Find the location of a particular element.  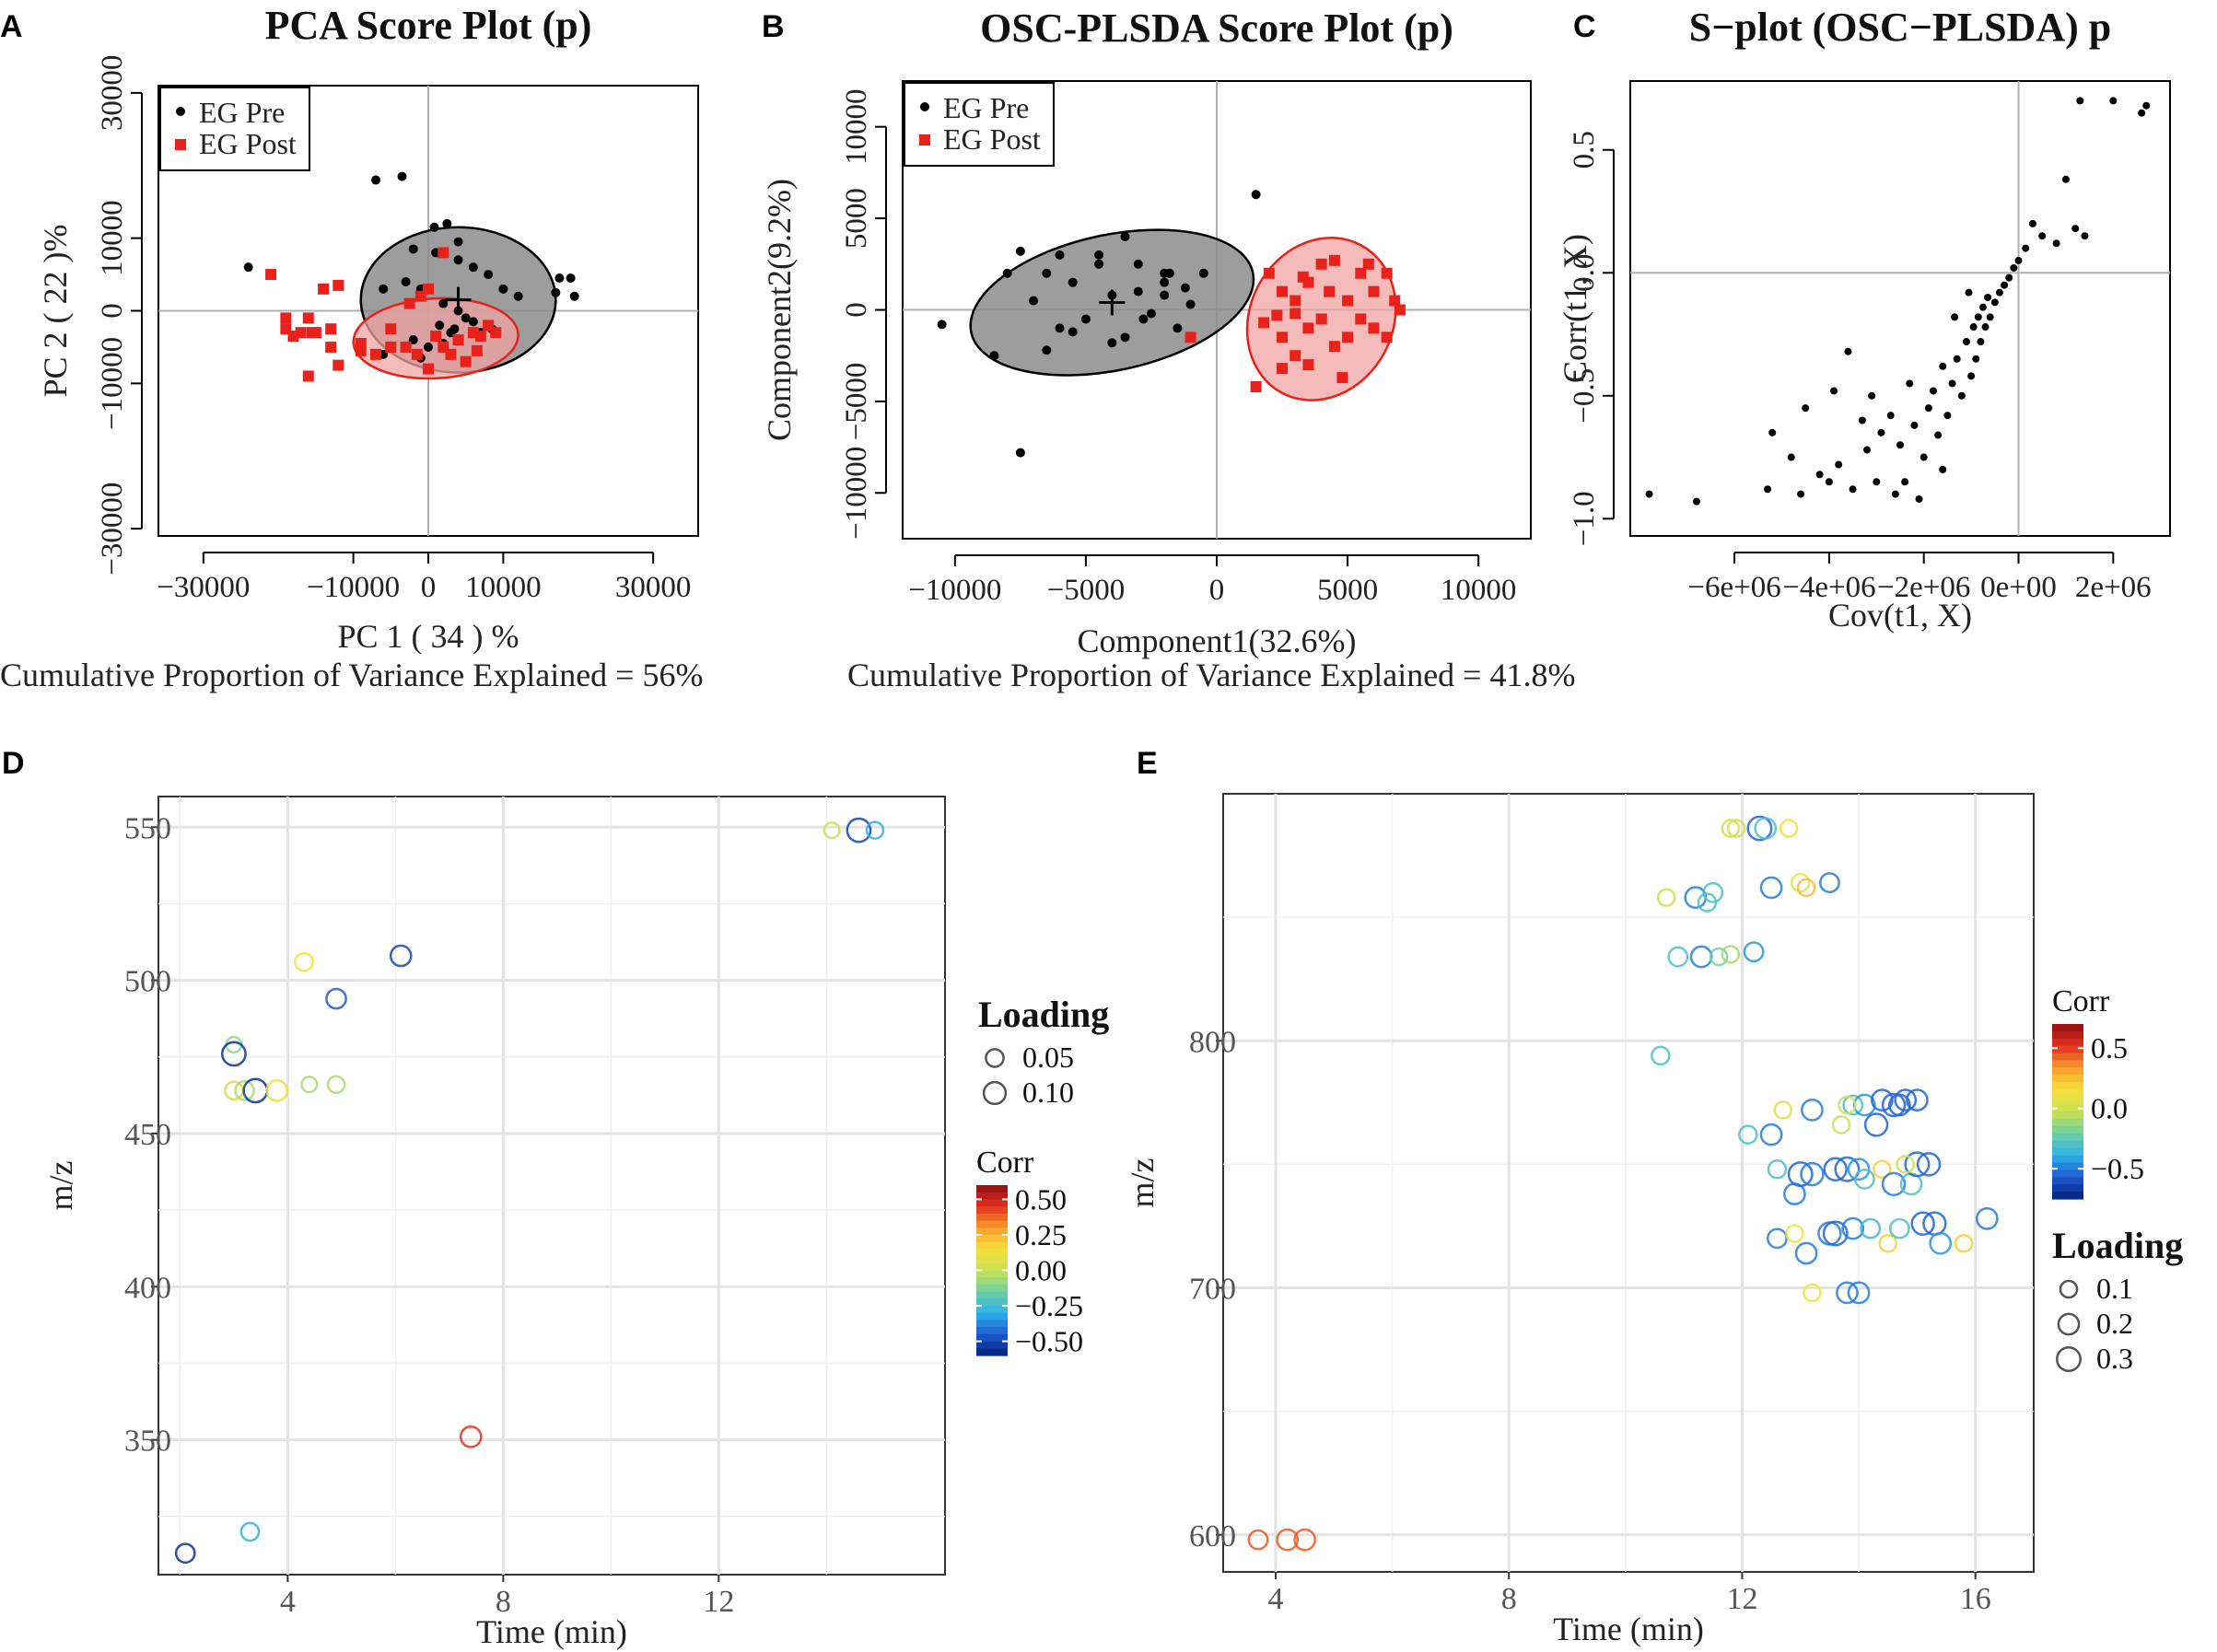

x-tick-label: 4 is located at coordinates (288, 1602).